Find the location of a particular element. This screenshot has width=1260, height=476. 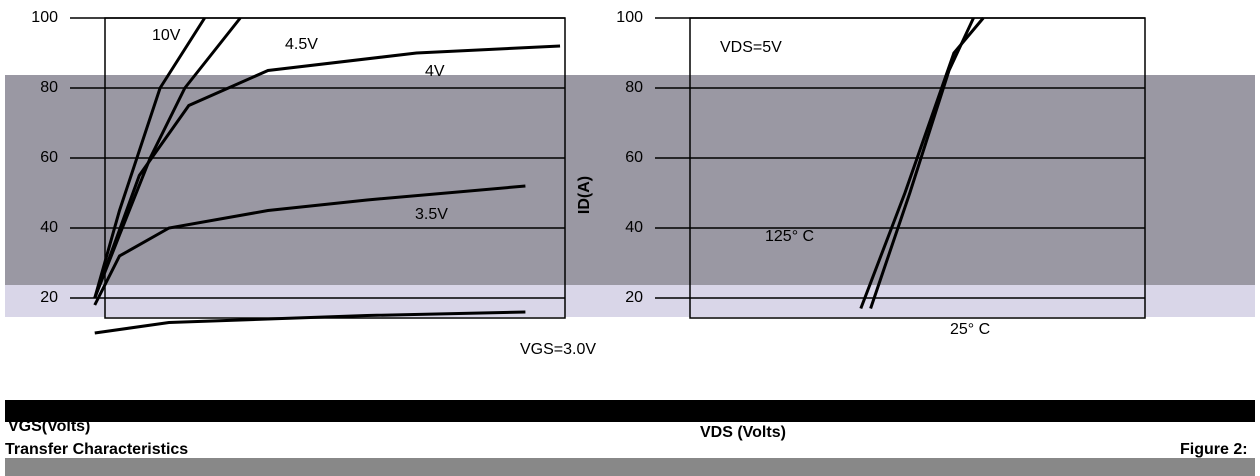

caption: Transfer Characteristics is located at coordinates (96, 449).